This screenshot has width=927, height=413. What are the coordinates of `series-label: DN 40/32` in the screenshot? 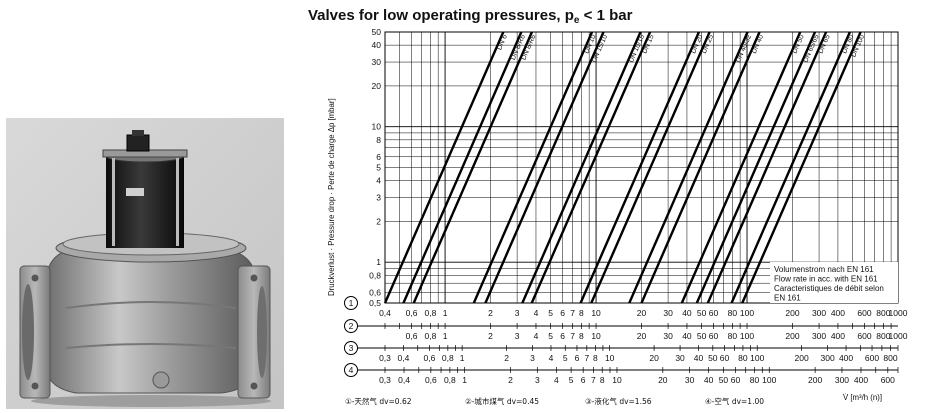 It's located at (744, 49).